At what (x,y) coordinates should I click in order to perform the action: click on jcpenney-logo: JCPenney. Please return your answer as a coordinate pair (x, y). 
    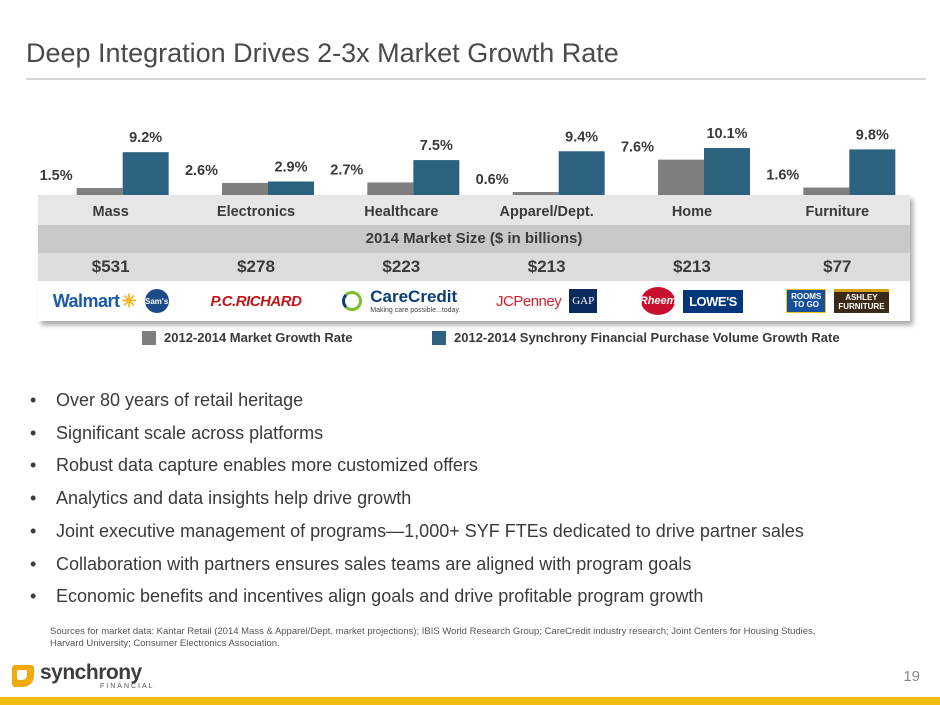
    Looking at the image, I should click on (529, 301).